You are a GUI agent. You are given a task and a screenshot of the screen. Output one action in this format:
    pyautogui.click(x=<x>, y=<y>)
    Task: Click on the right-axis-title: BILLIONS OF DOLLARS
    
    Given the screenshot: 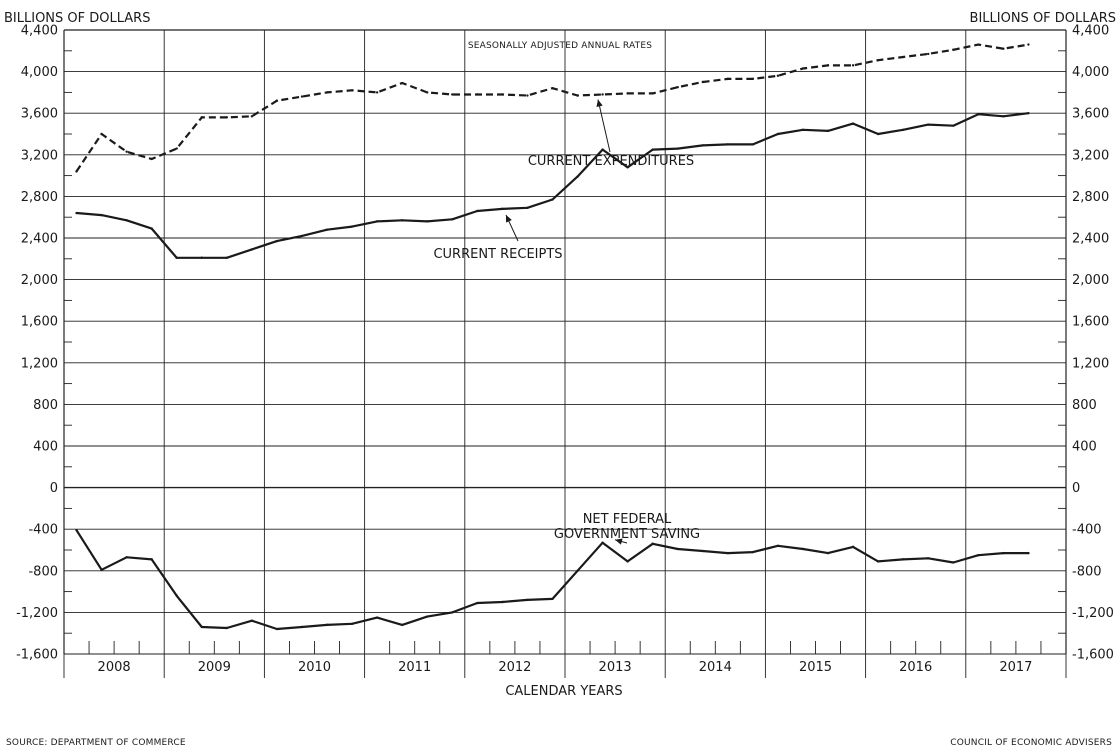 What is the action you would take?
    pyautogui.click(x=1043, y=18)
    